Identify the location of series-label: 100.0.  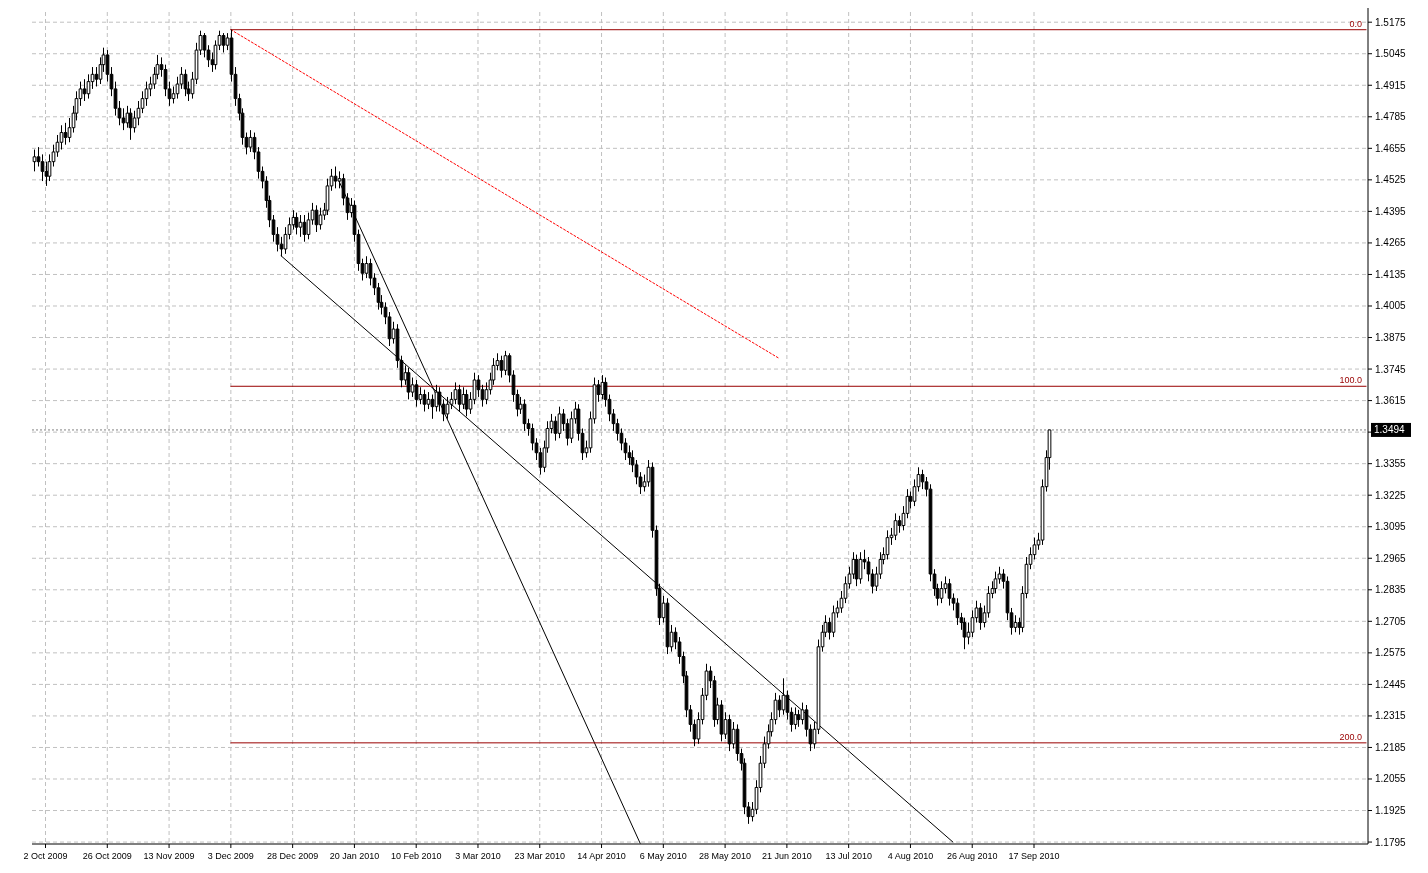
(1351, 380).